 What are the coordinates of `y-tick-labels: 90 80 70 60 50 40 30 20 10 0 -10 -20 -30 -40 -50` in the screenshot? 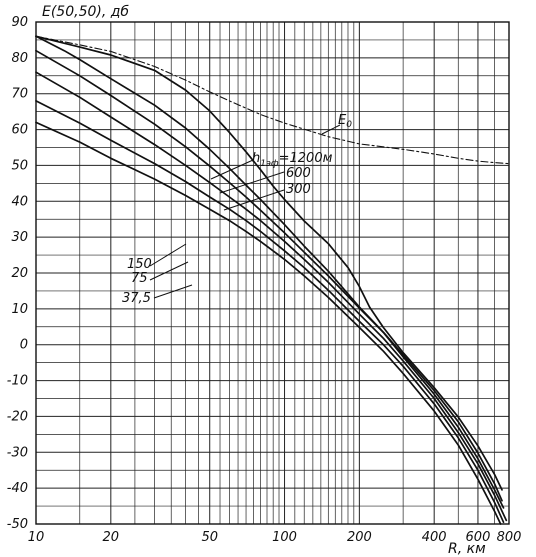 It's located at (17, 273).